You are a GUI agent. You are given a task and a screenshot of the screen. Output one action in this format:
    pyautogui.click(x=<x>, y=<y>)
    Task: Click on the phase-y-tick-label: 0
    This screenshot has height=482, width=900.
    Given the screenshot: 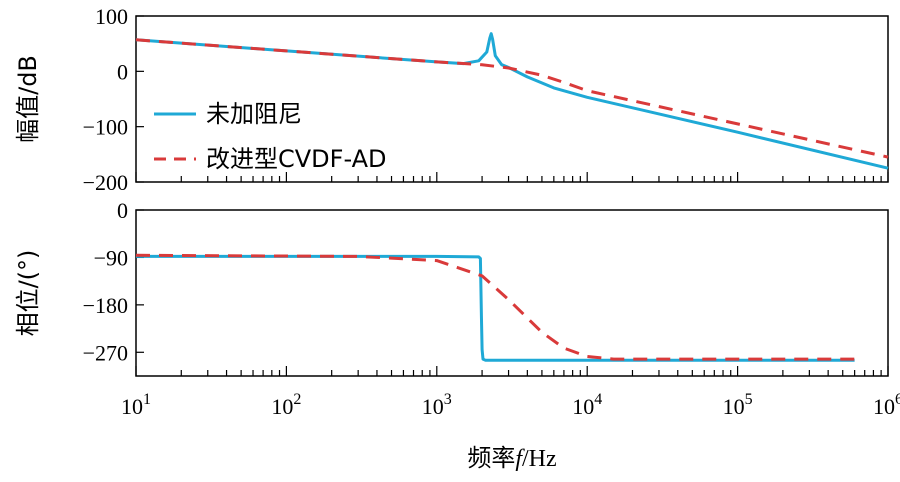 What is the action you would take?
    pyautogui.click(x=122, y=210)
    